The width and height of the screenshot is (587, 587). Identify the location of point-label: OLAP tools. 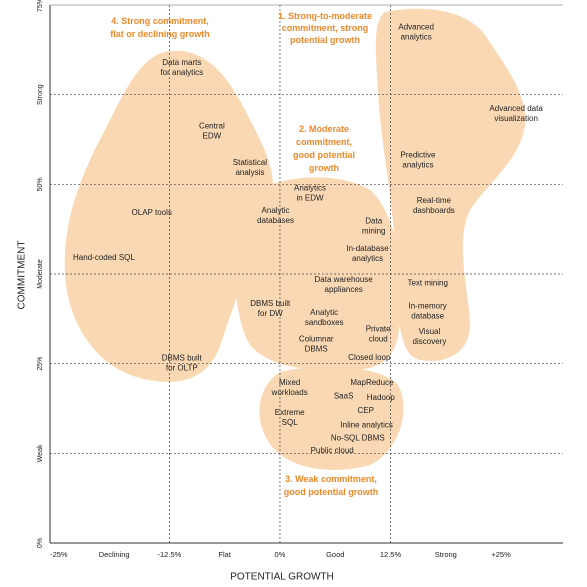
(152, 212).